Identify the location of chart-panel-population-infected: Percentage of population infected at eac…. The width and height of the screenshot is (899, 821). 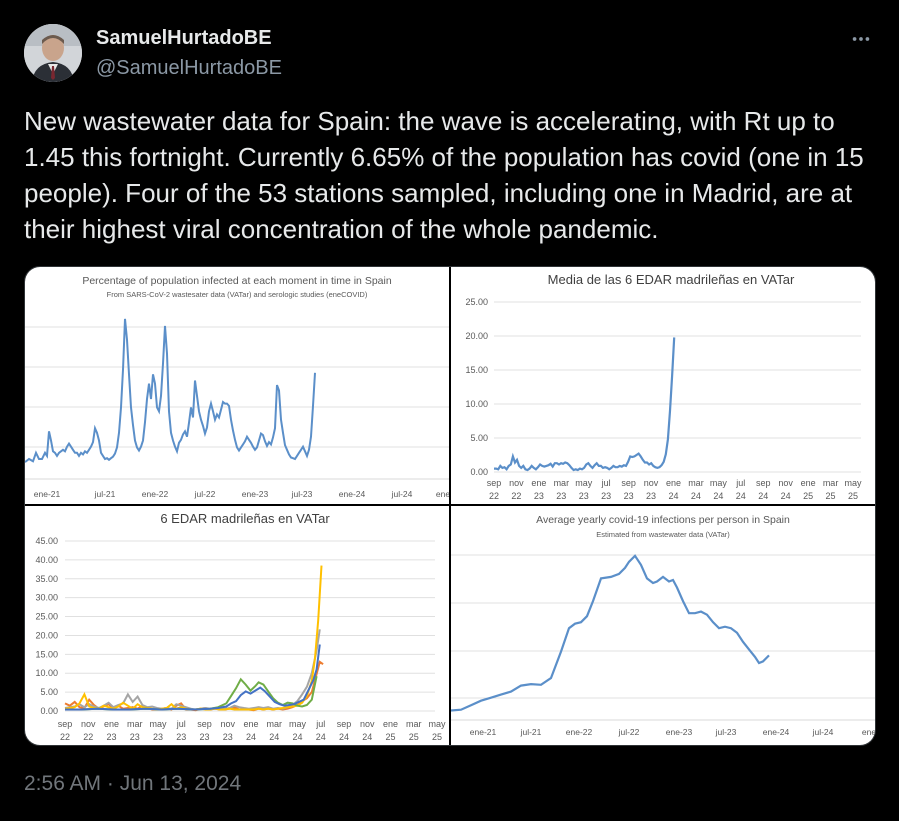
(237, 385).